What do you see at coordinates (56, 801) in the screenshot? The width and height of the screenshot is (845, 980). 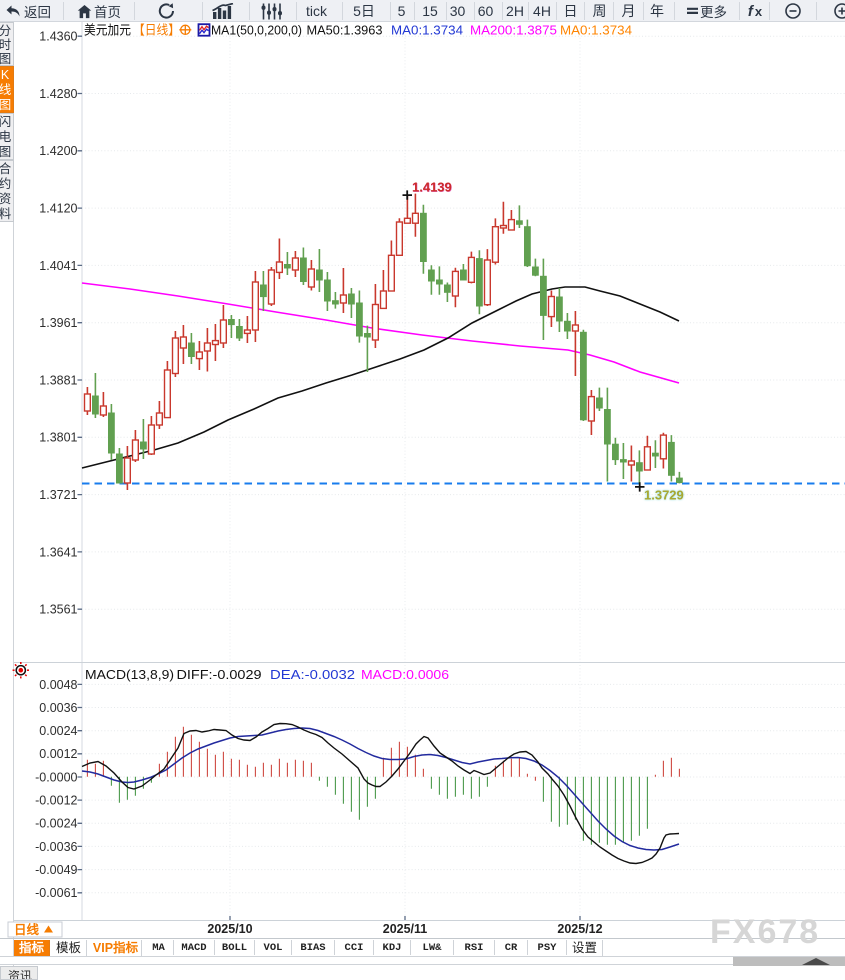 I see `svg-text: -0.0012` at bounding box center [56, 801].